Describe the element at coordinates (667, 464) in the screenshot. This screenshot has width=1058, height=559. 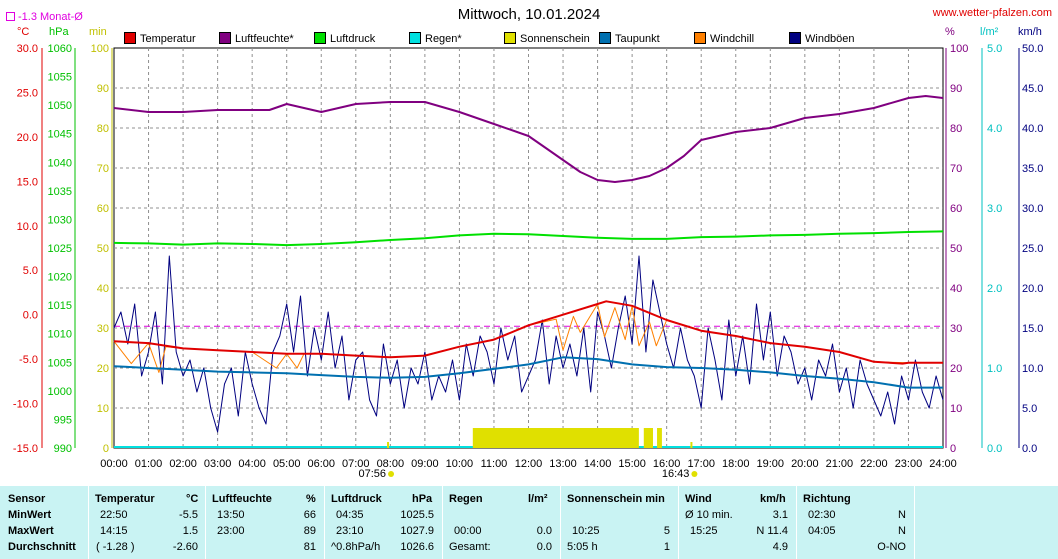
I see `x-tick-label: 16:00` at that location.